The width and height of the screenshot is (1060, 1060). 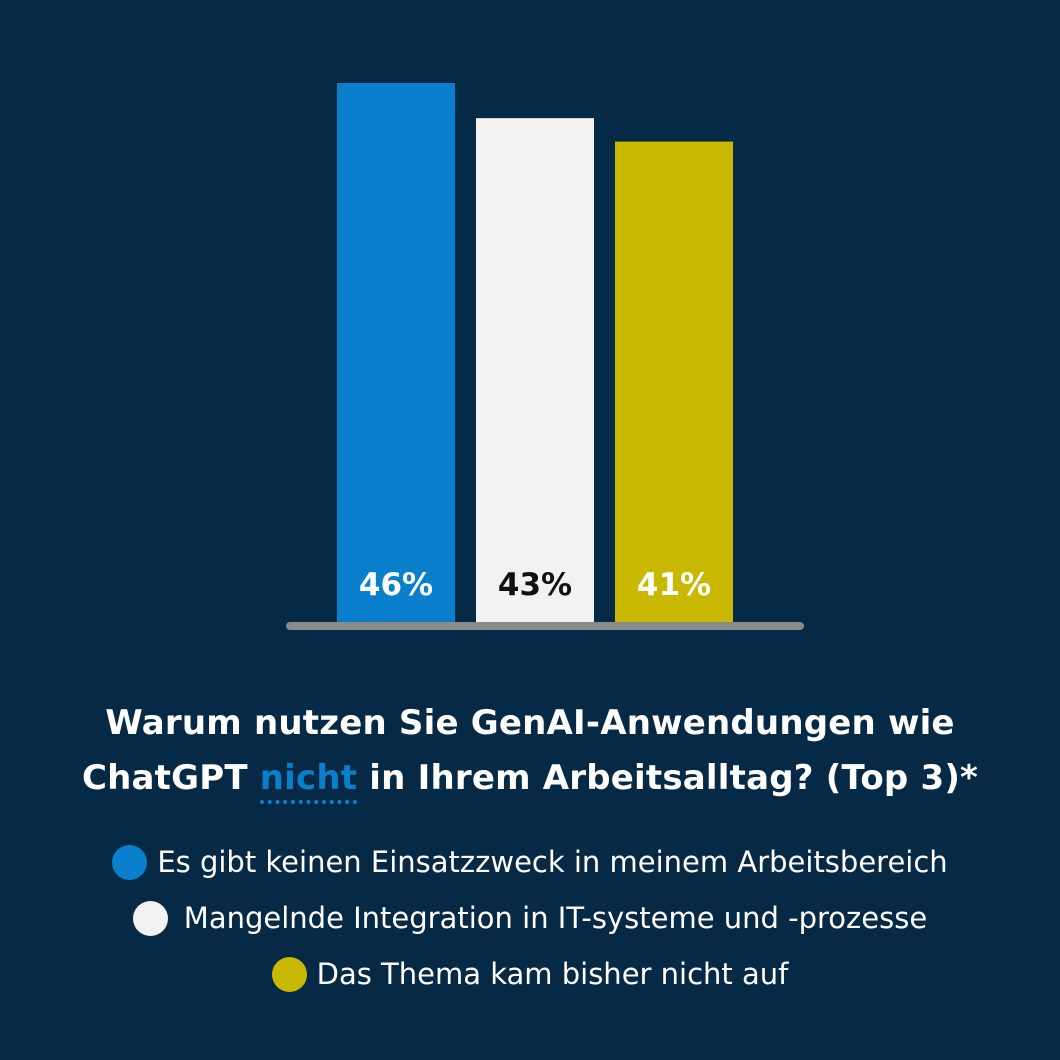 I want to click on bar-value-label-1: 46%, so click(x=396, y=585).